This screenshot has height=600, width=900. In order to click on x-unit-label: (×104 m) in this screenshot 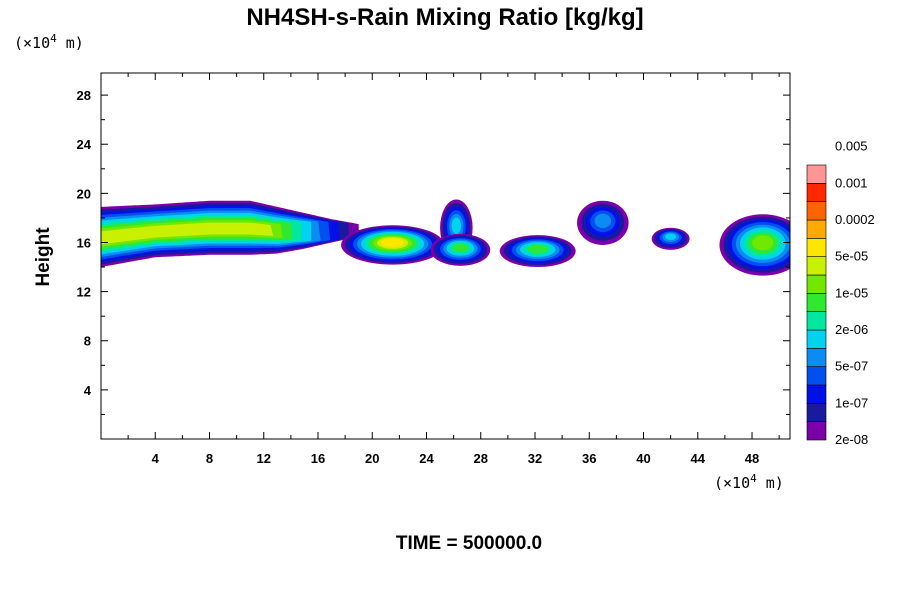, I will do `click(749, 482)`.